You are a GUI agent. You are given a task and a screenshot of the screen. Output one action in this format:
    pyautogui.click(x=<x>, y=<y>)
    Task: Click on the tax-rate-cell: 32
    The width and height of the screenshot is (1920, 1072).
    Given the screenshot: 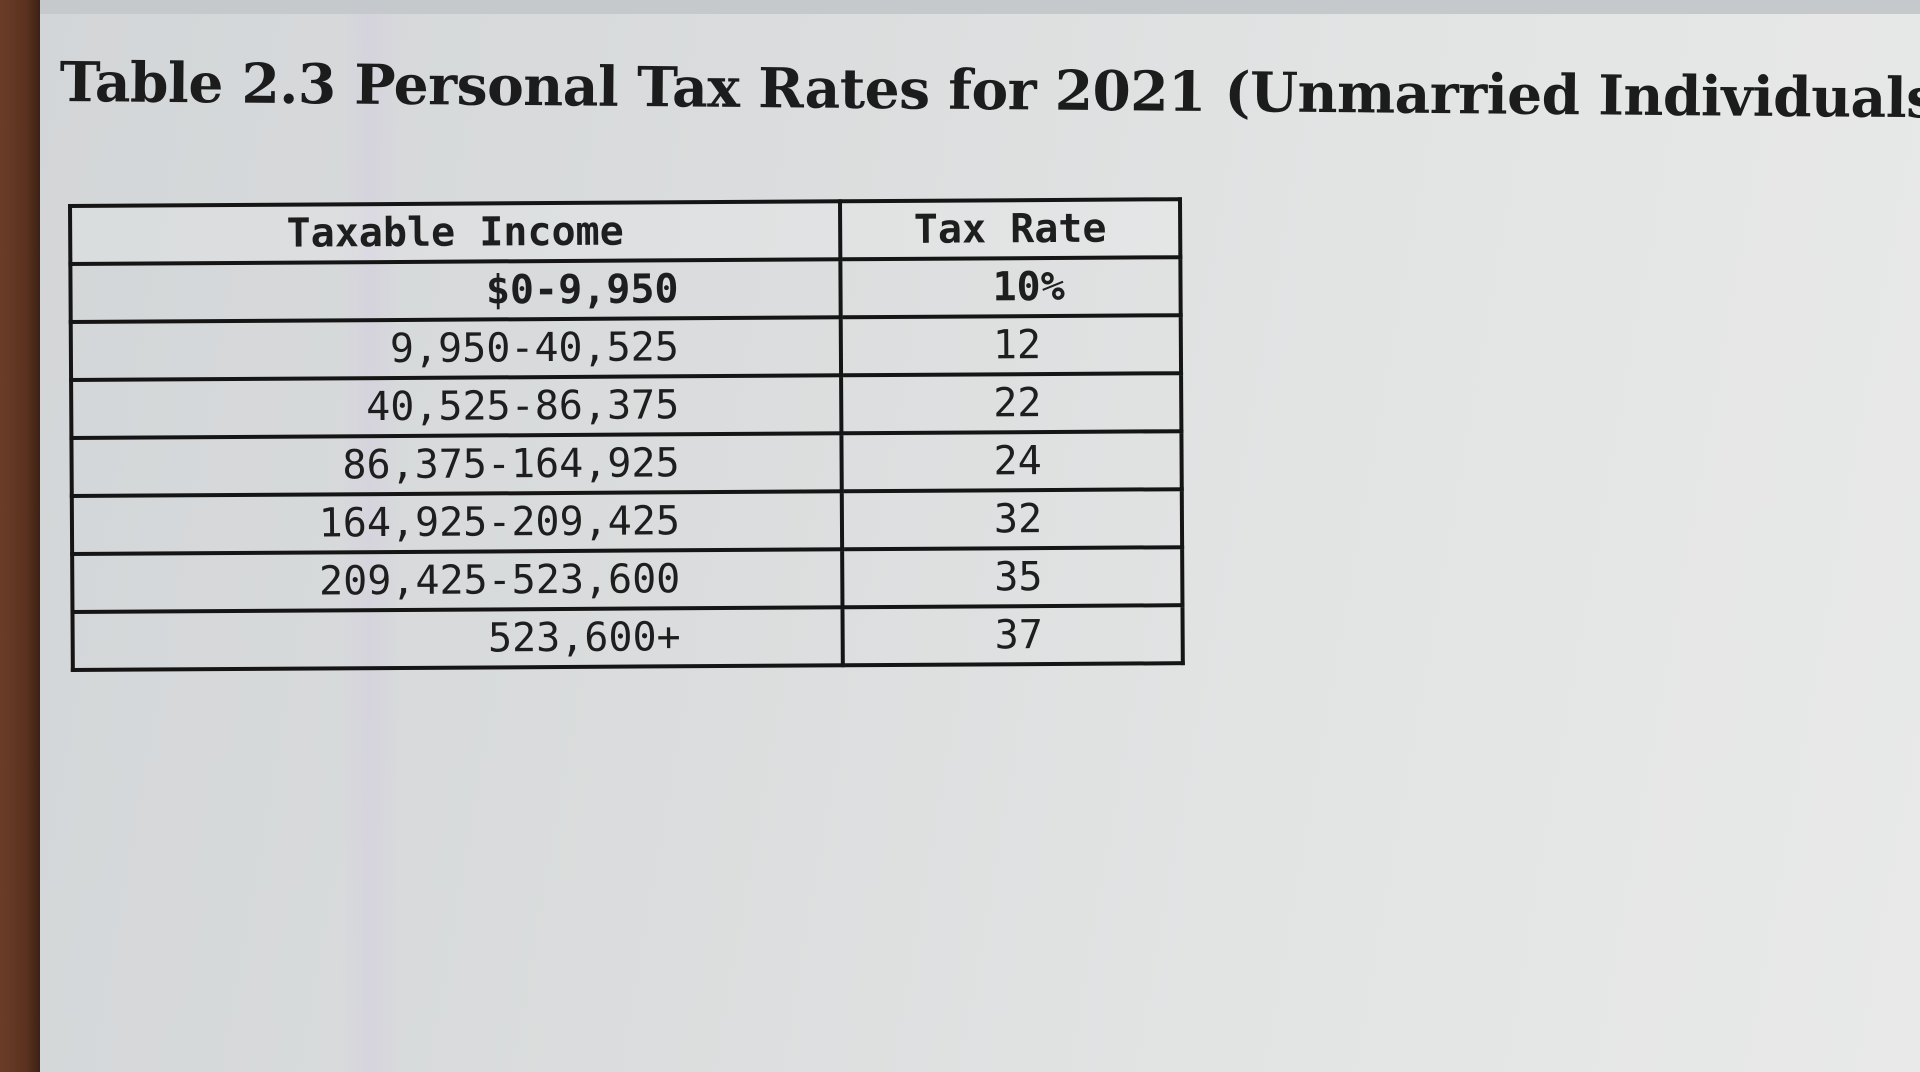 What is the action you would take?
    pyautogui.click(x=1012, y=519)
    